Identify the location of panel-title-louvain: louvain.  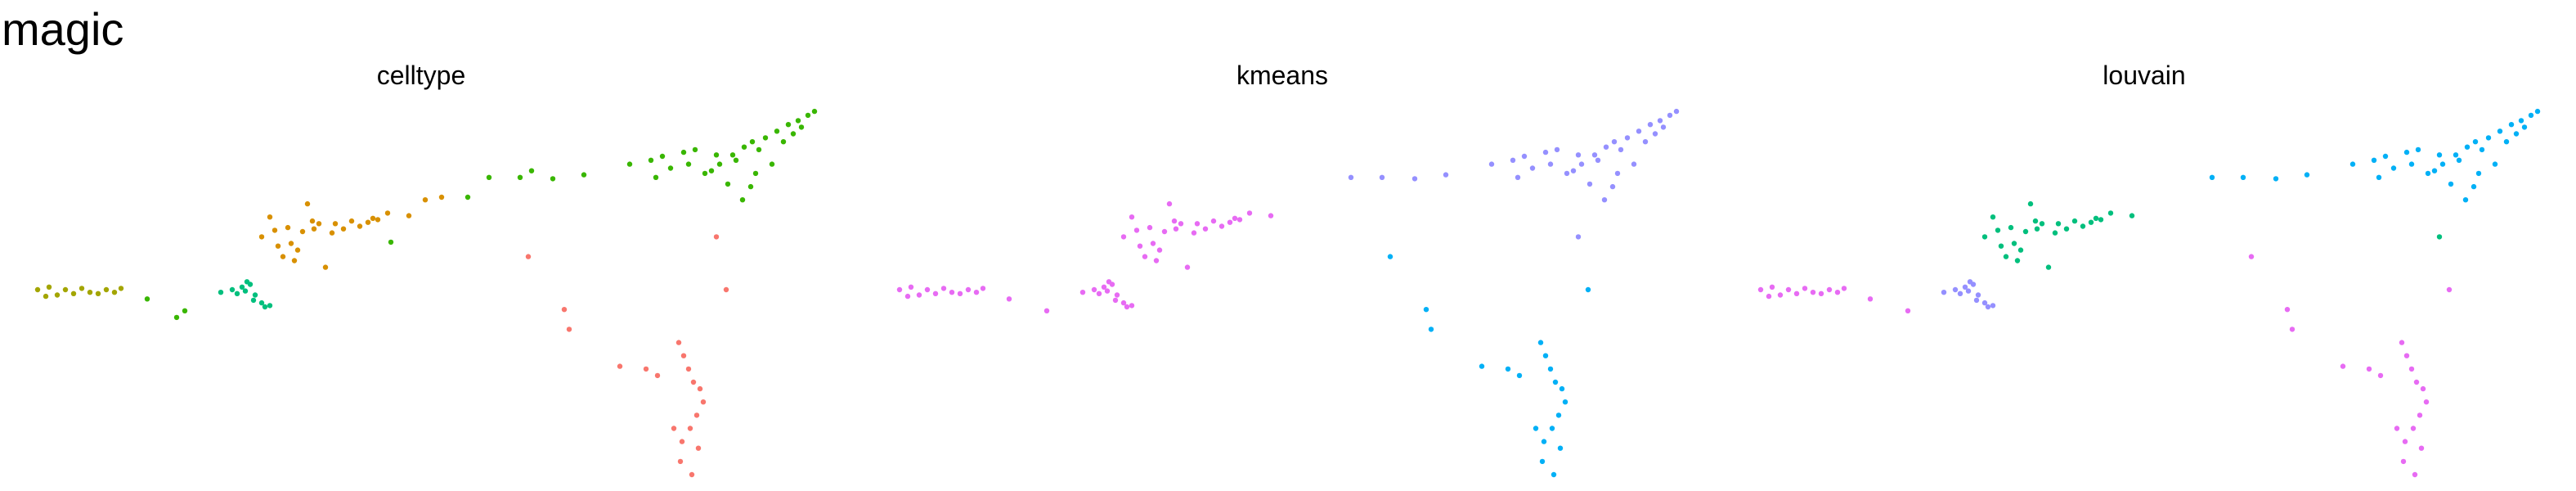
(2144, 75).